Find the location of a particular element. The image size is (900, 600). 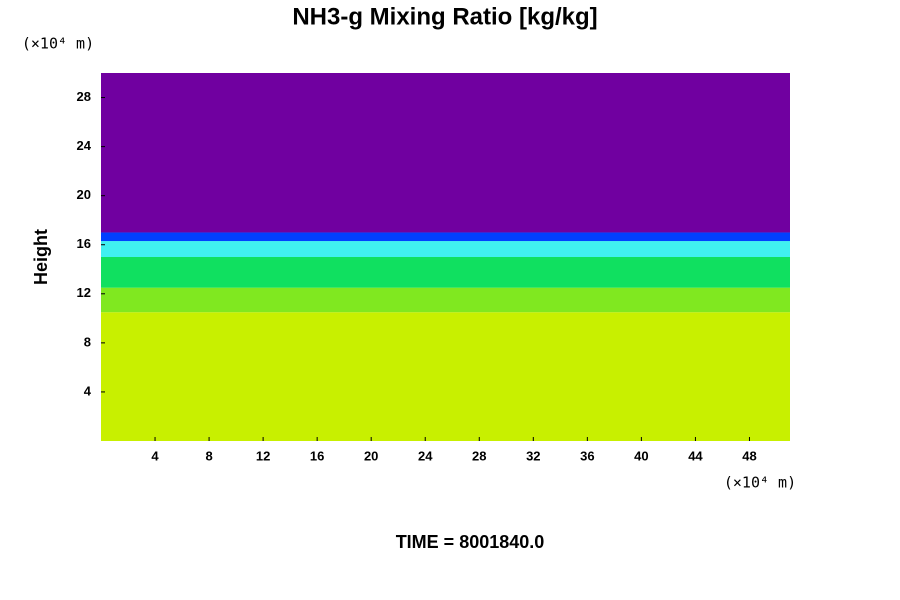

y-tick-label: 16 is located at coordinates (84, 243).